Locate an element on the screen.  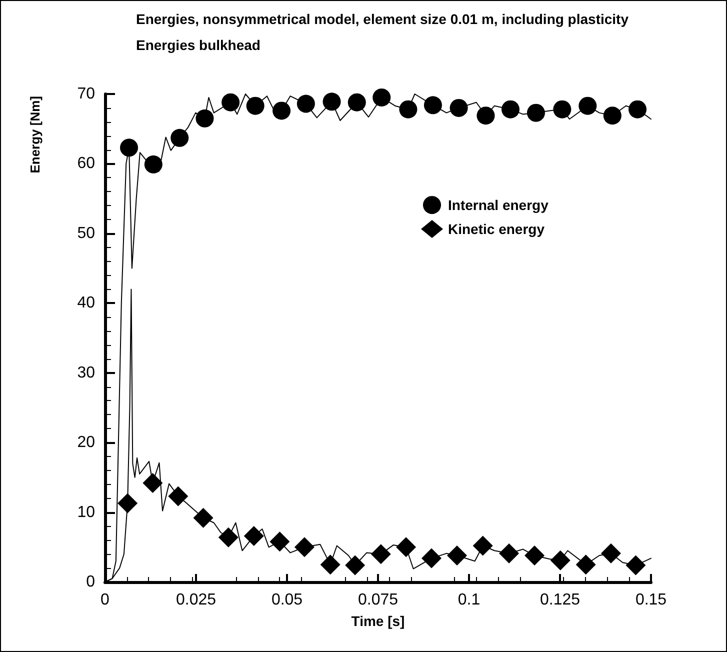
chart-subtitle: Energies bulkhead is located at coordinates (198, 45).